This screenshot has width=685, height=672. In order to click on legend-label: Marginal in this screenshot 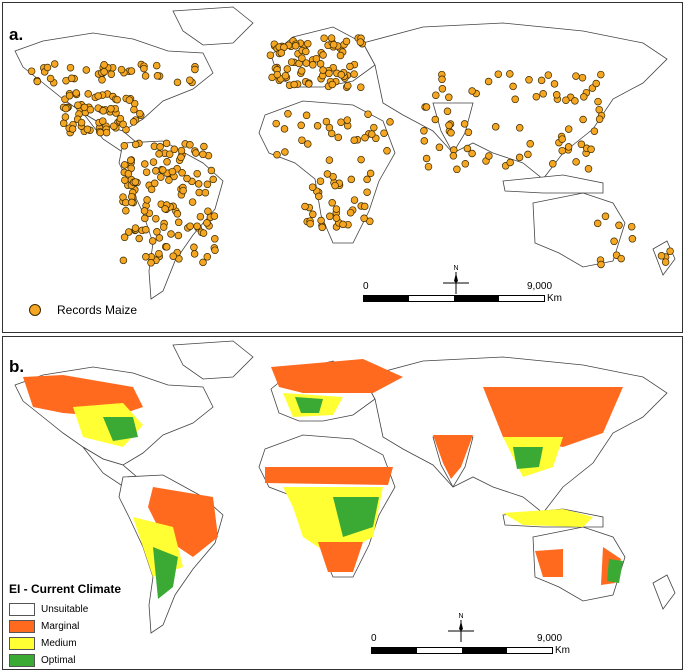, I will do `click(60, 626)`.